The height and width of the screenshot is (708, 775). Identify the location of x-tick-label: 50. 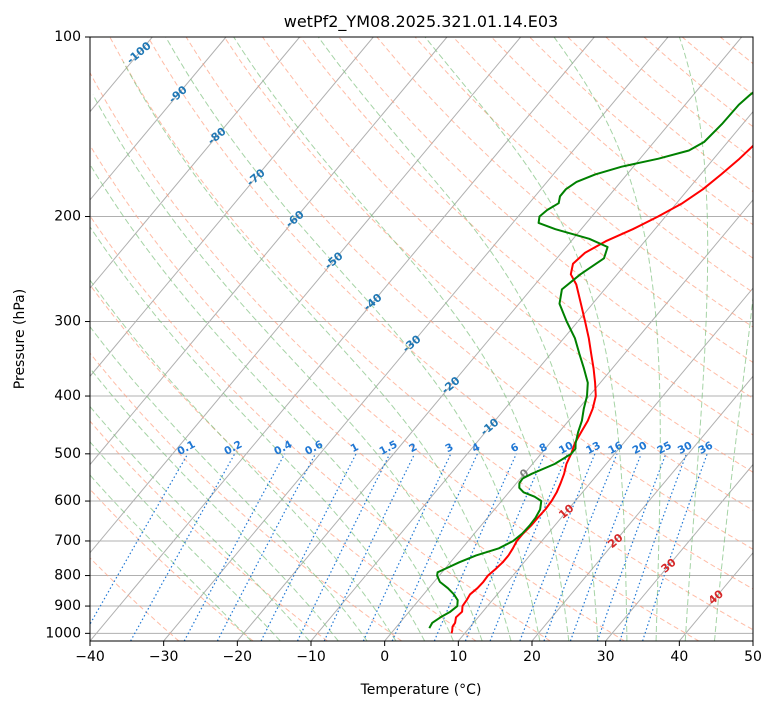
(753, 657).